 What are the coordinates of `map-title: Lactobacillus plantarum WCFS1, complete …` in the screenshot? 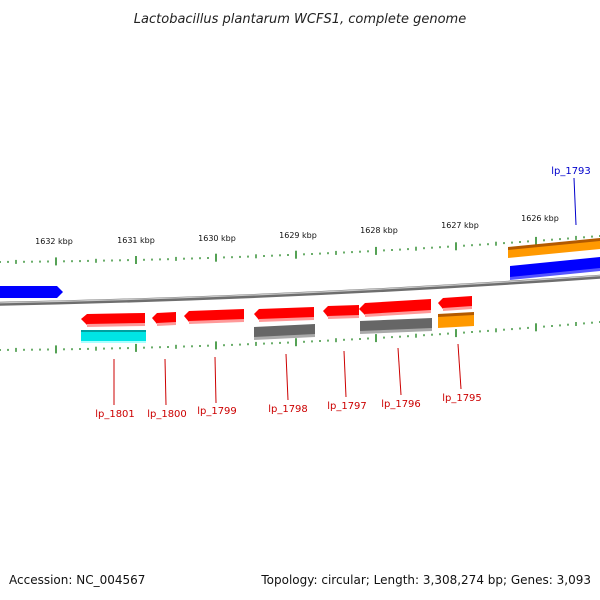 It's located at (300, 19).